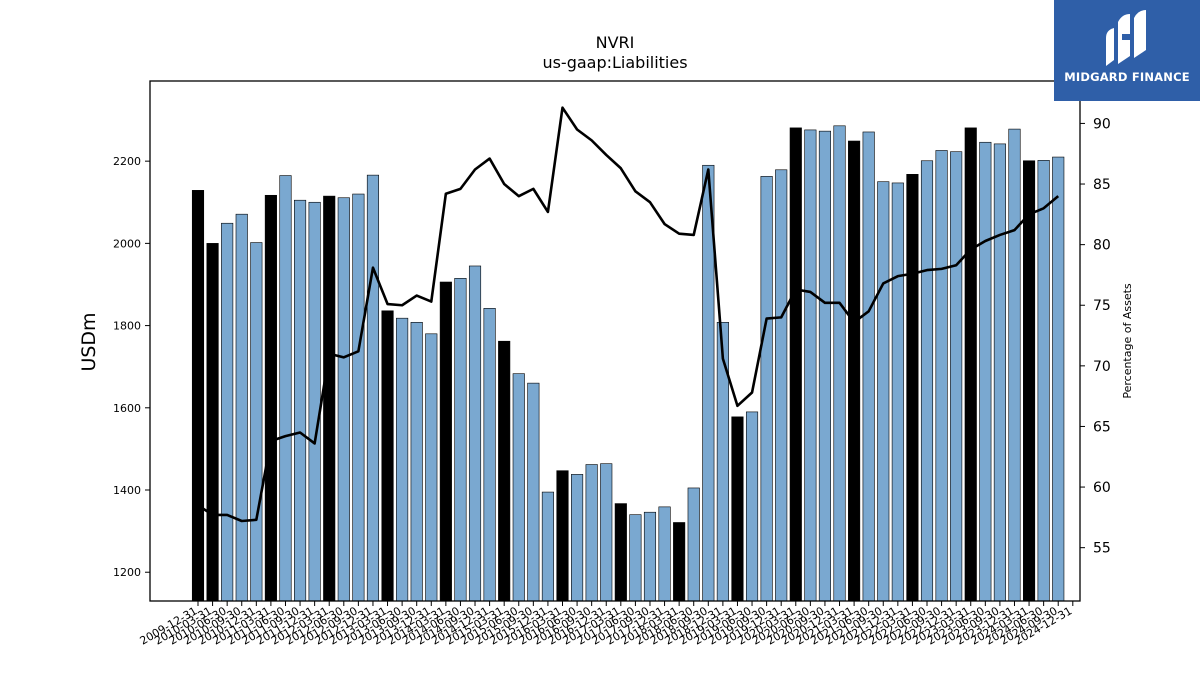 The width and height of the screenshot is (1200, 675). I want to click on y-axis-right: 55 60 65 70 75 80 85 90, so click(1095, 336).